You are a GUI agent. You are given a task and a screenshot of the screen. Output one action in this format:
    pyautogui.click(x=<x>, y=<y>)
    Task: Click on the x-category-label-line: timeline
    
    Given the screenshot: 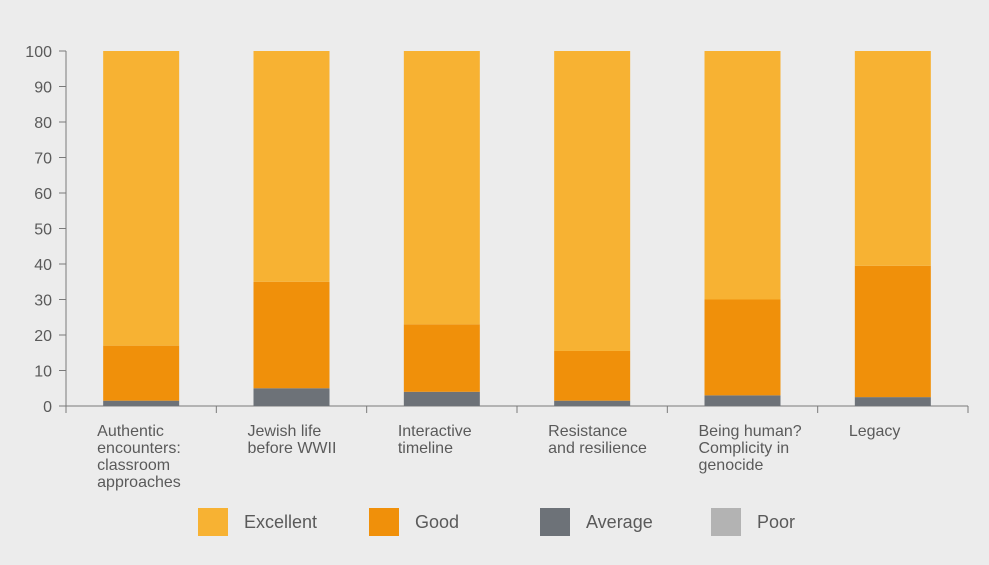 What is the action you would take?
    pyautogui.click(x=425, y=448)
    